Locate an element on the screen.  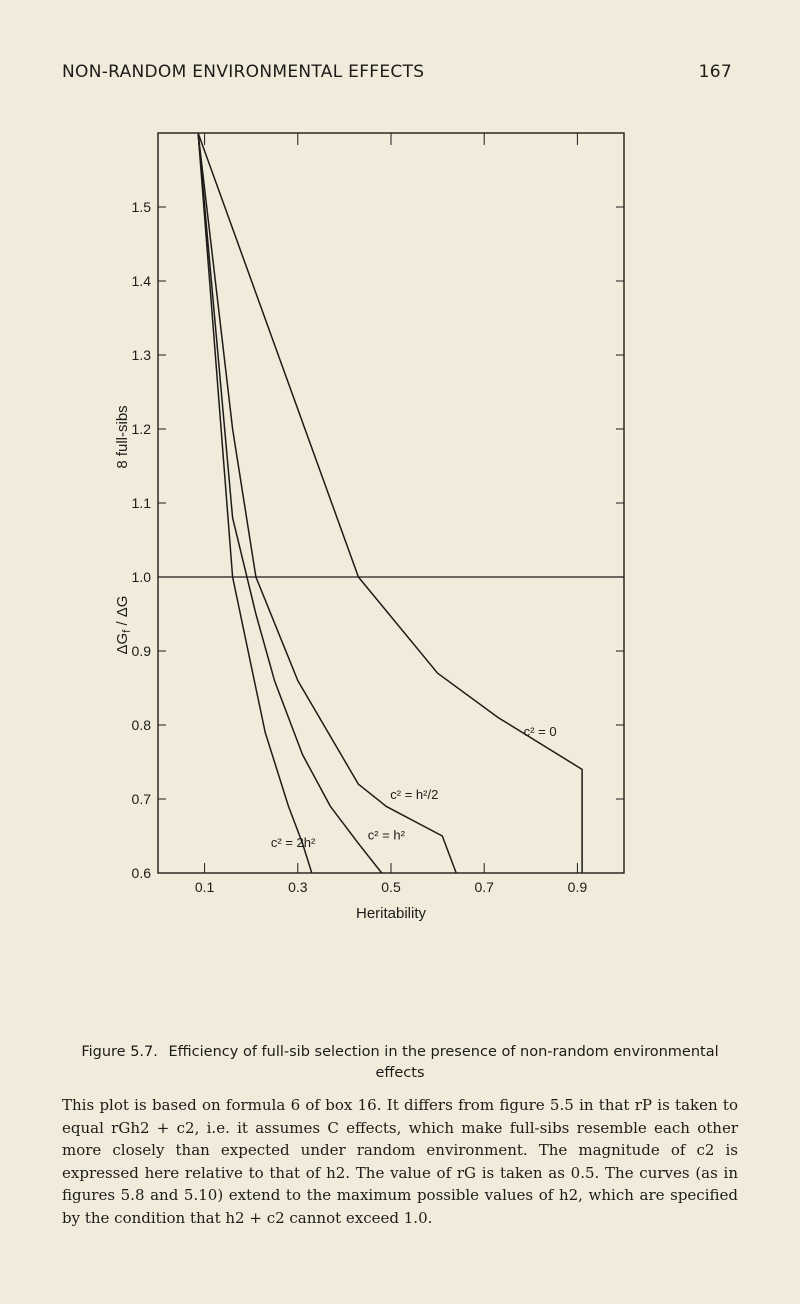
y-axis-label: ΔGf / ΔG is located at coordinates (123, 625).